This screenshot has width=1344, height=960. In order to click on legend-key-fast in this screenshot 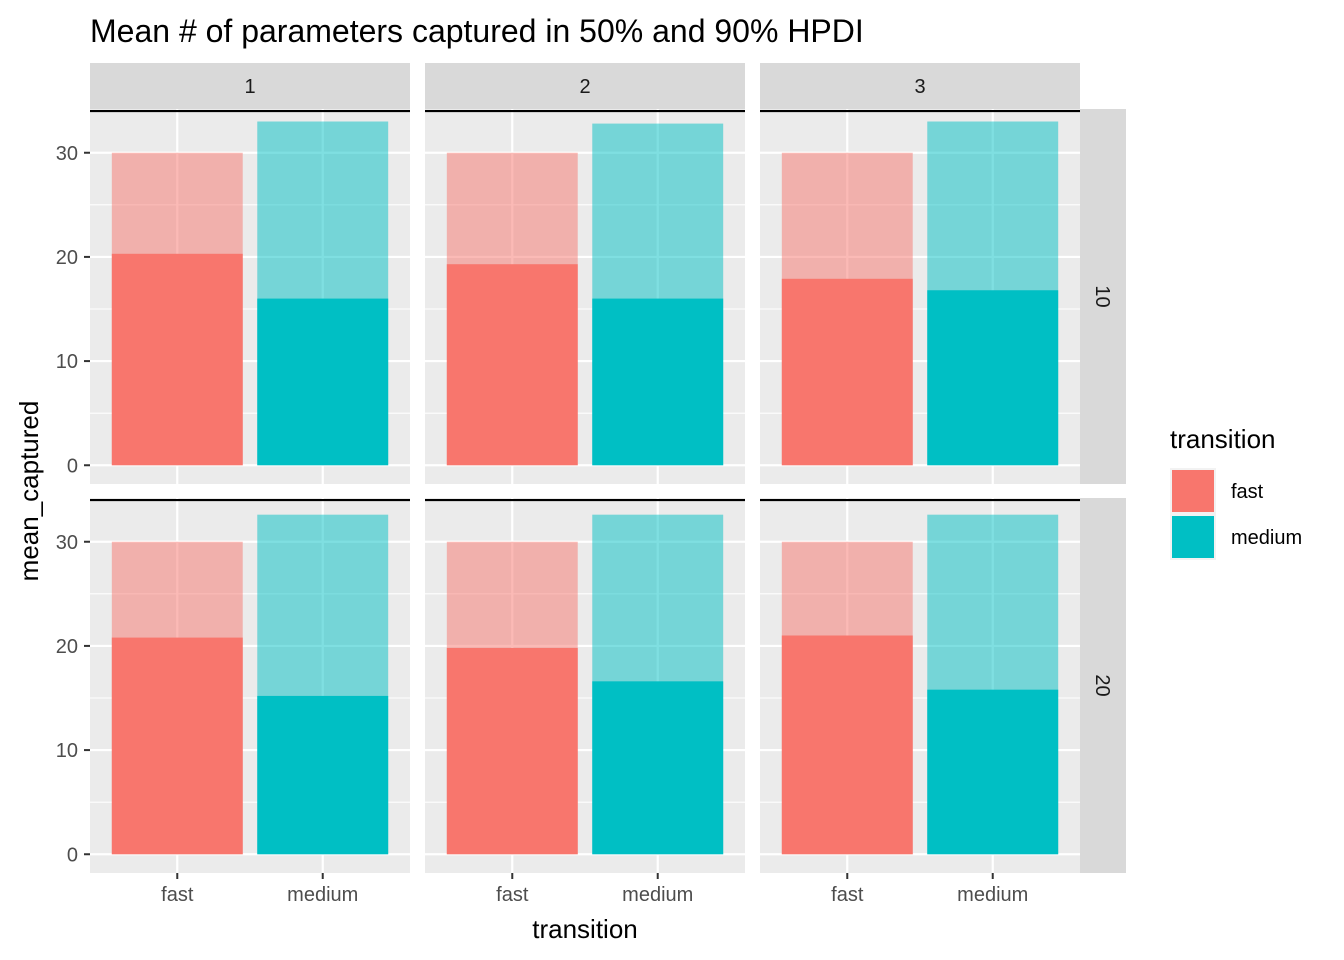, I will do `click(1193, 491)`.